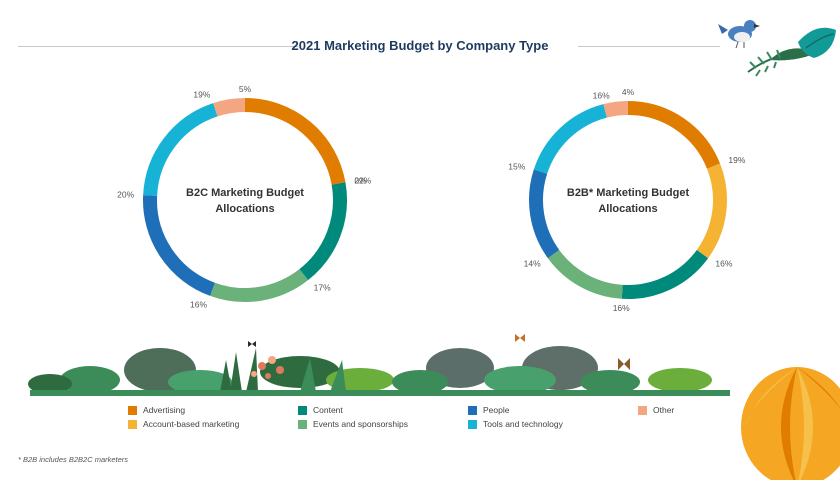  I want to click on legend-label: Advertising, so click(164, 410).